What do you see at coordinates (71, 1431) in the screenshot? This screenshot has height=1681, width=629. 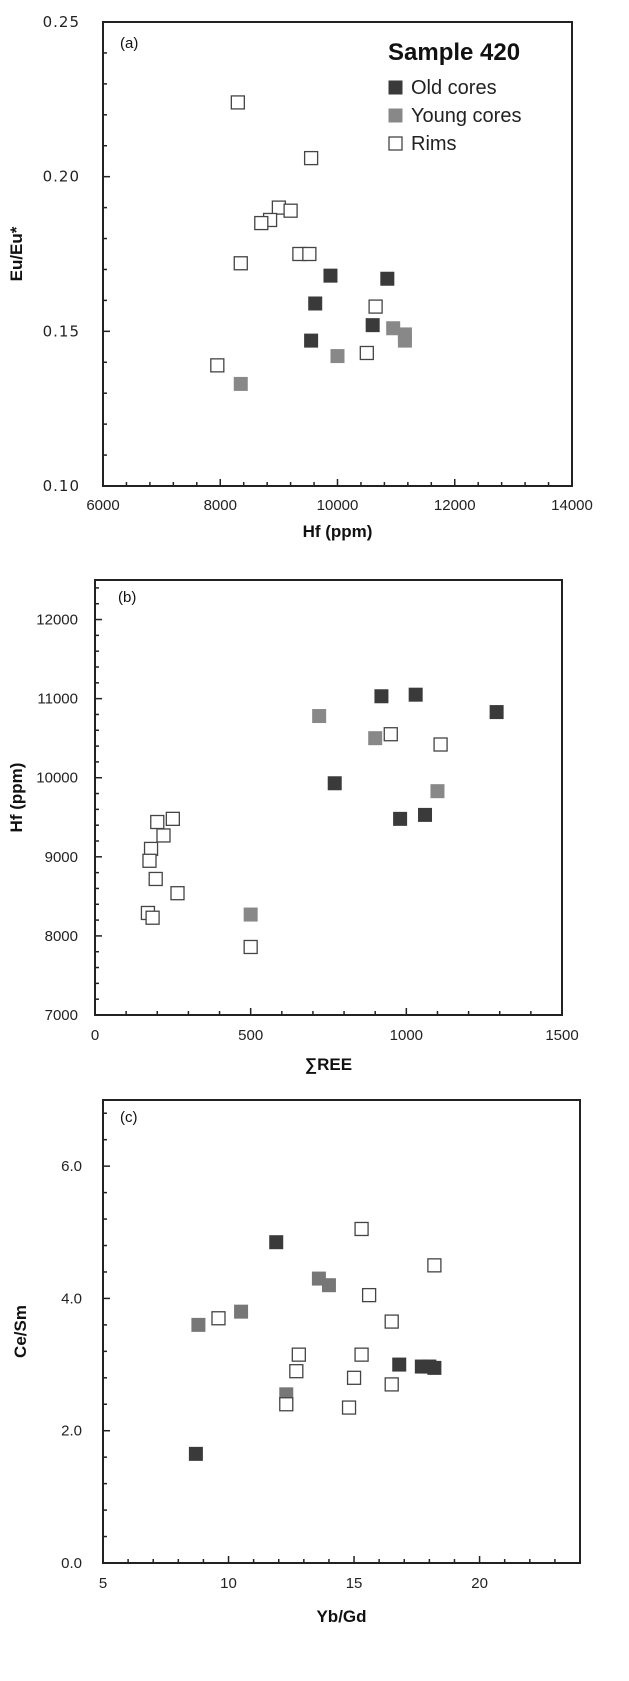 I see `y-tick-label: 2.0` at bounding box center [71, 1431].